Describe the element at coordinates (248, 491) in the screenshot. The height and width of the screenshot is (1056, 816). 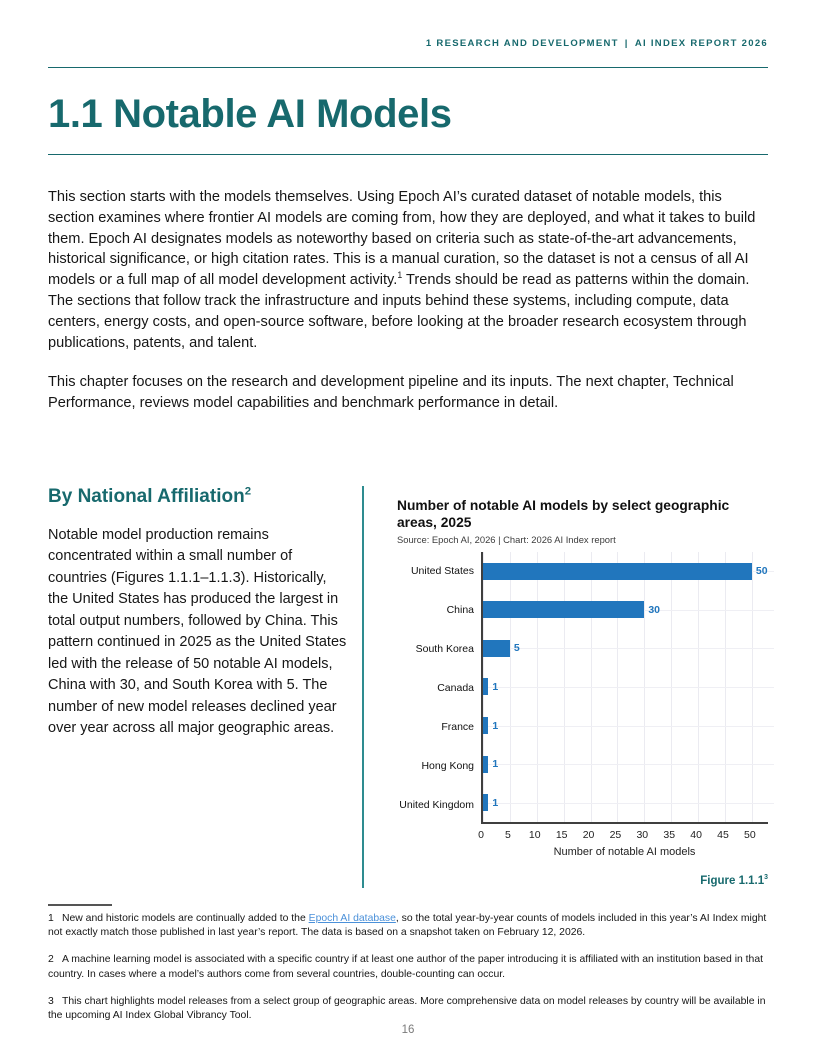
I see `footnote-ref-2: 2` at that location.